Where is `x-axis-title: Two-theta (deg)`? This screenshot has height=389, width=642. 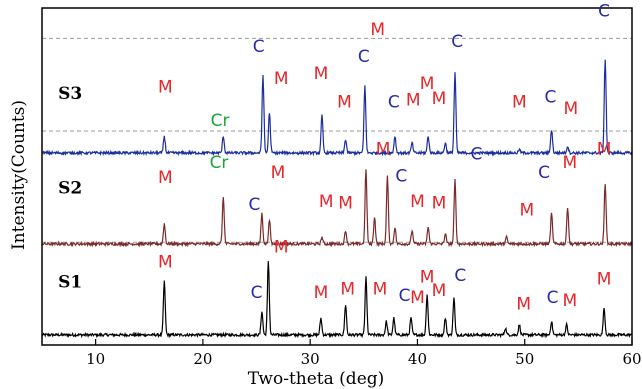 x-axis-title: Two-theta (deg) is located at coordinates (316, 379).